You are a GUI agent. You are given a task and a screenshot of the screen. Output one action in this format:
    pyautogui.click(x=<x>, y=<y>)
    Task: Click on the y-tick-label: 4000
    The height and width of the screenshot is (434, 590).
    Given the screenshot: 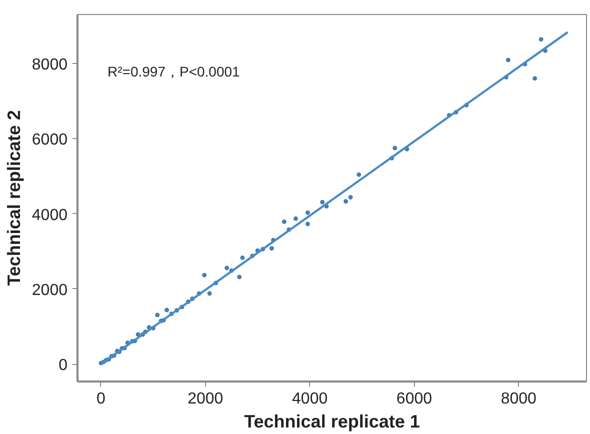 What is the action you would take?
    pyautogui.click(x=50, y=215)
    